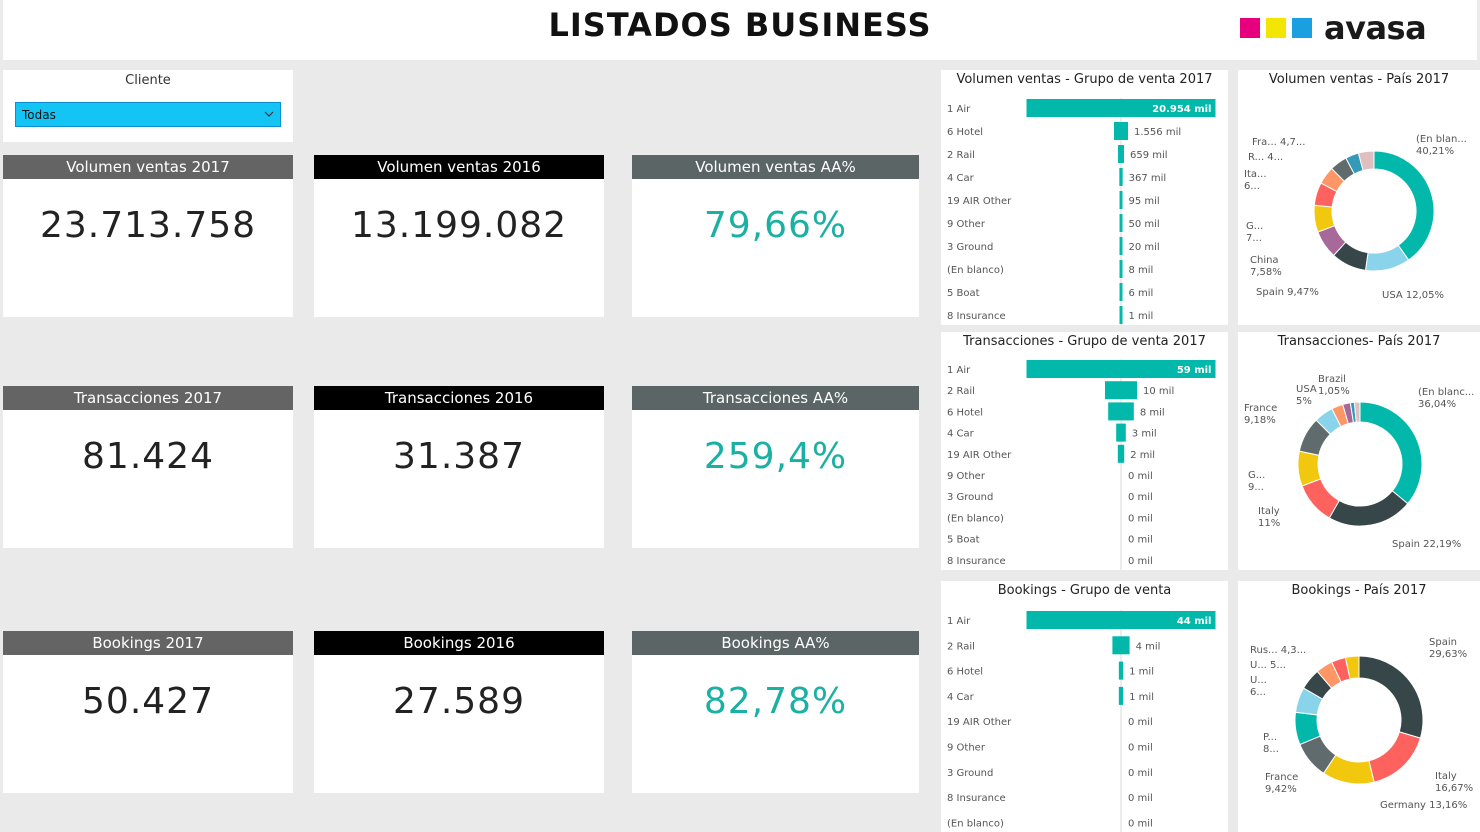 This screenshot has width=1480, height=832. Describe the element at coordinates (970, 247) in the screenshot. I see `bar-category-label: 3 Ground` at that location.